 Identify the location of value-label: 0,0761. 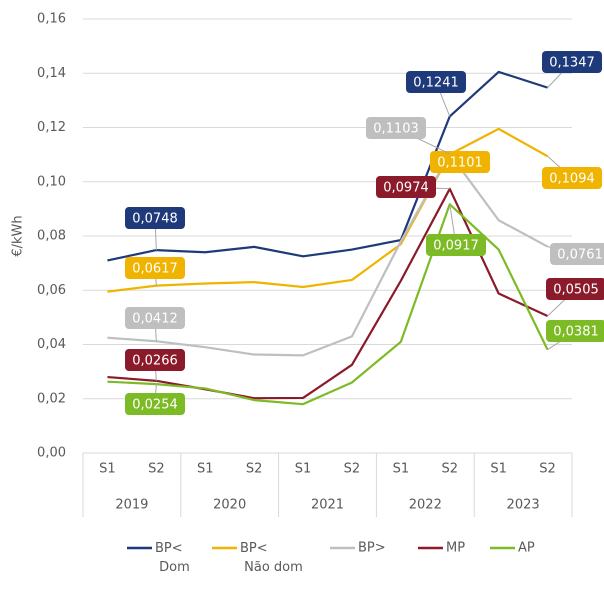
(580, 255).